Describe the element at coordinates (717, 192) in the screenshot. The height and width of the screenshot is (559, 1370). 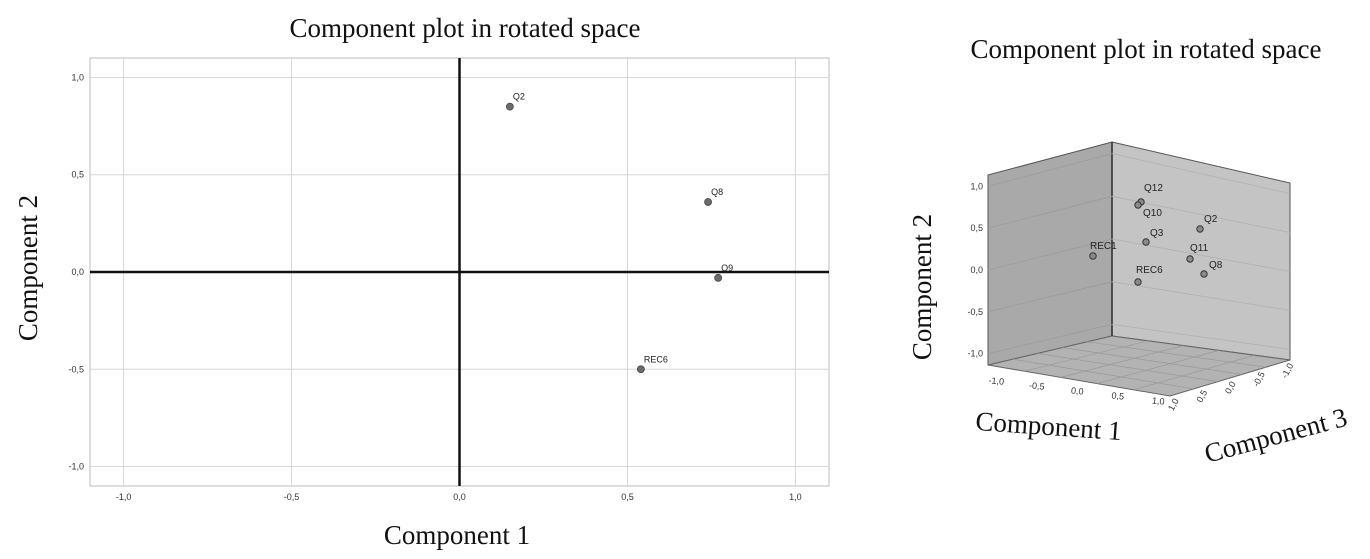
I see `point-label: Q8` at that location.